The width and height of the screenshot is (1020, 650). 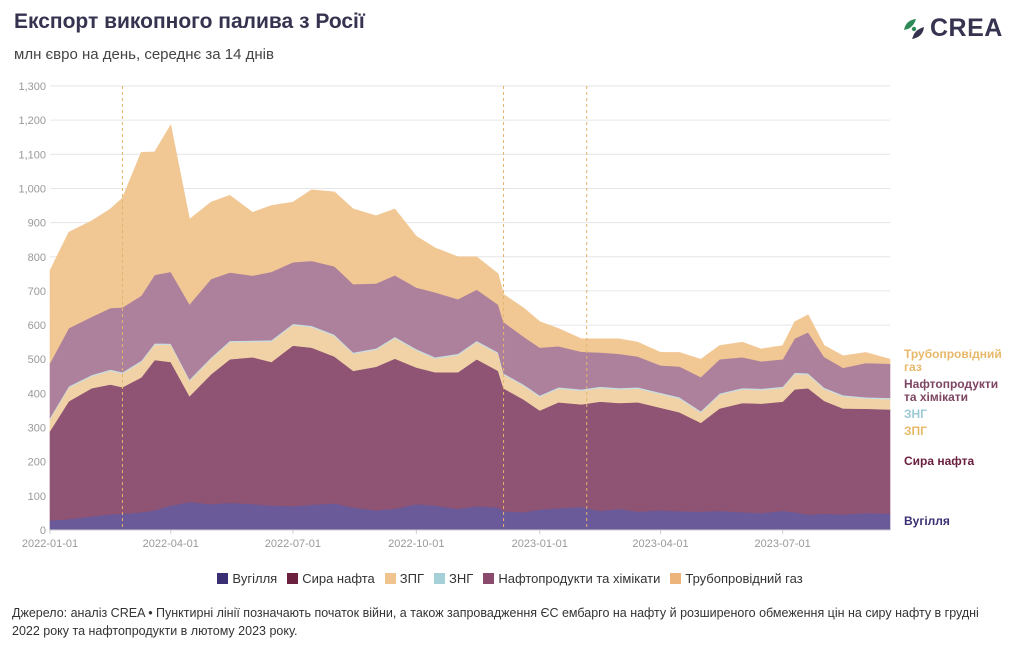 What do you see at coordinates (37, 326) in the screenshot?
I see `y-tick-label: 600` at bounding box center [37, 326].